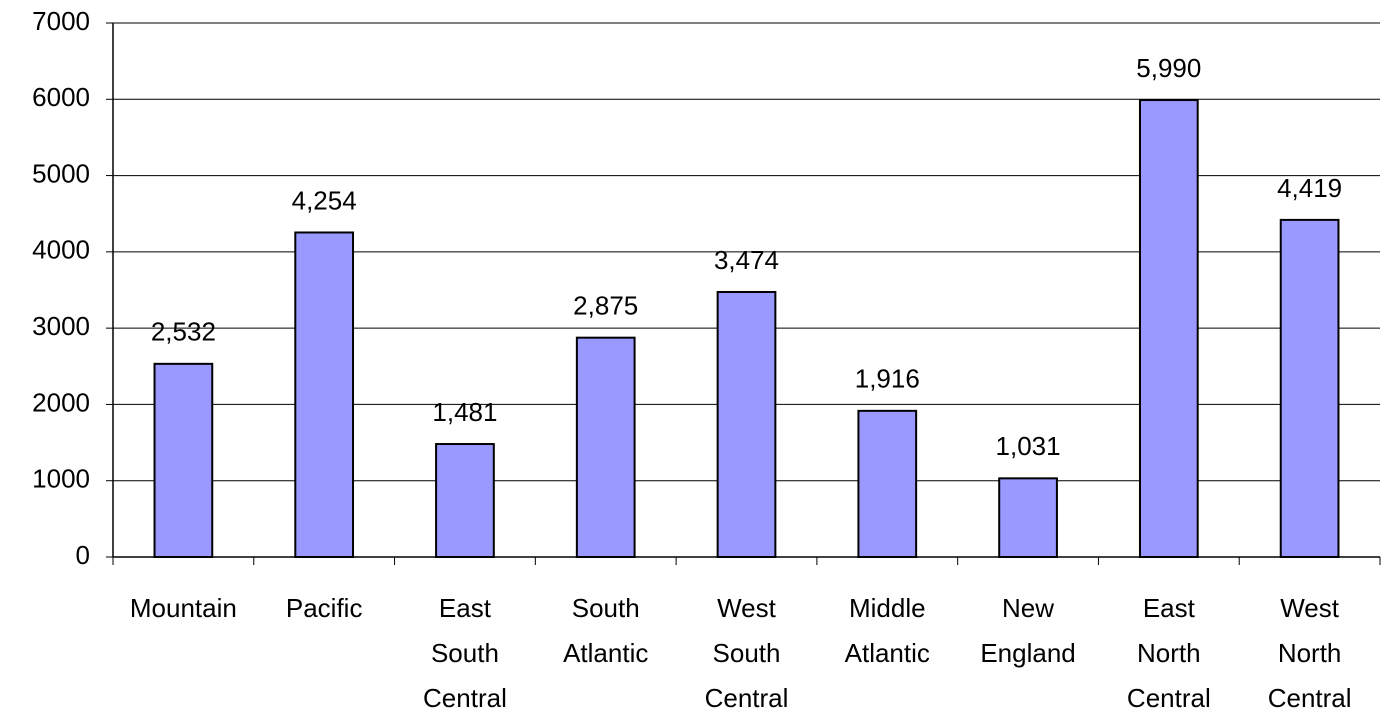 This screenshot has height=721, width=1395. What do you see at coordinates (183, 608) in the screenshot?
I see `x-tick-label: Mountain` at bounding box center [183, 608].